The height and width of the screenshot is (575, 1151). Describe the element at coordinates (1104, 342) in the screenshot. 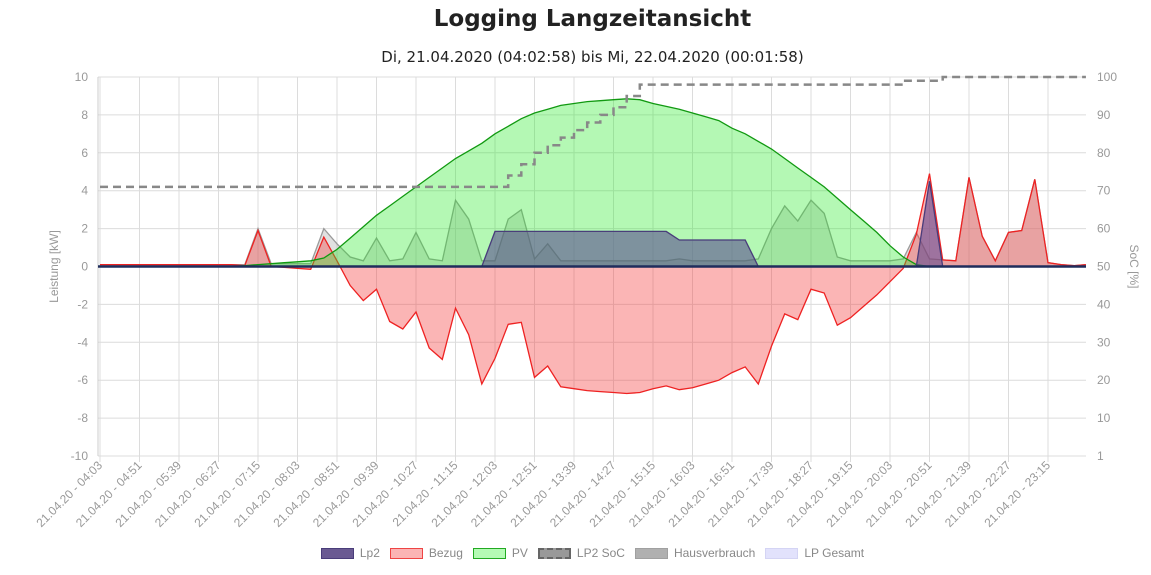

I see `y2-tick-label: 30` at that location.